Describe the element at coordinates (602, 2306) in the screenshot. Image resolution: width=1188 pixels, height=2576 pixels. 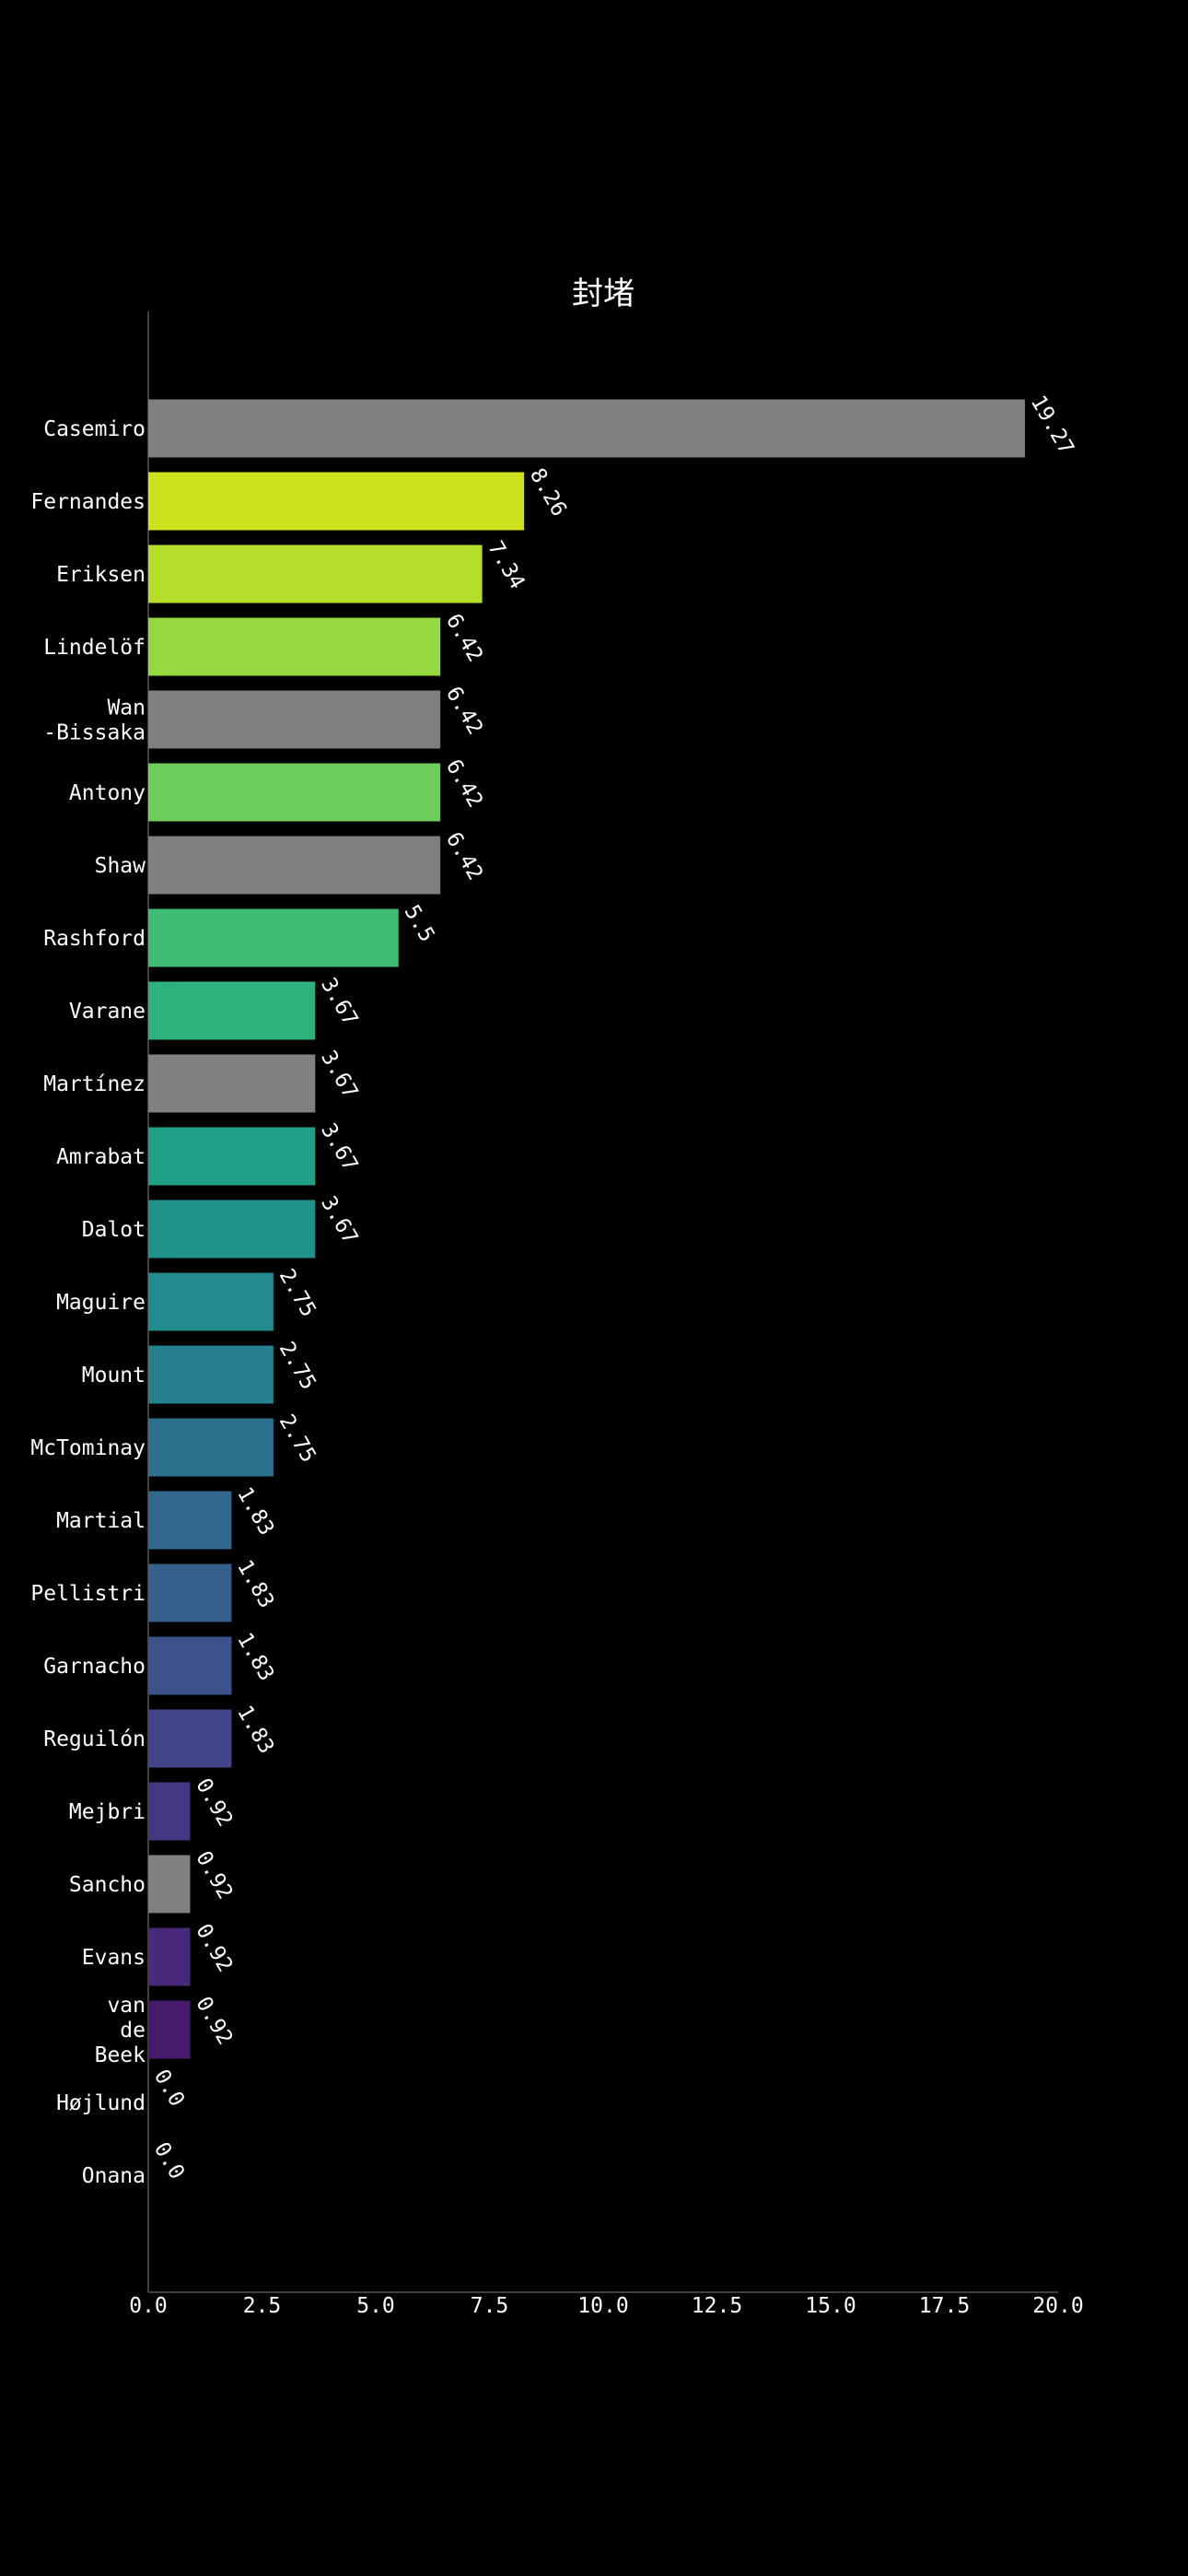
I see `x-tick-label: 10.0` at that location.